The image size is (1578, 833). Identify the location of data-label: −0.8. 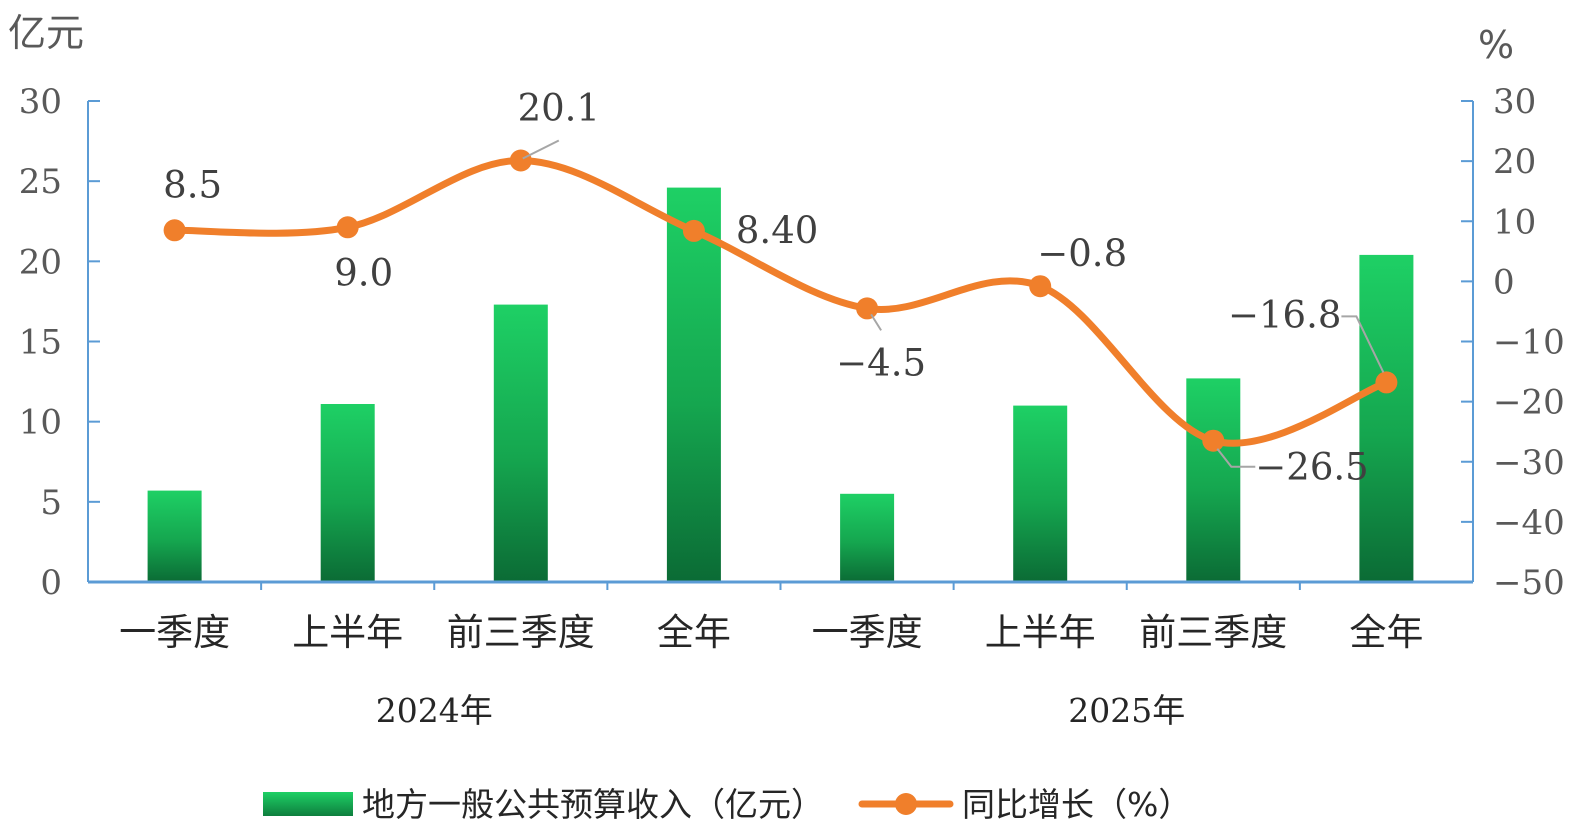
(1082, 253).